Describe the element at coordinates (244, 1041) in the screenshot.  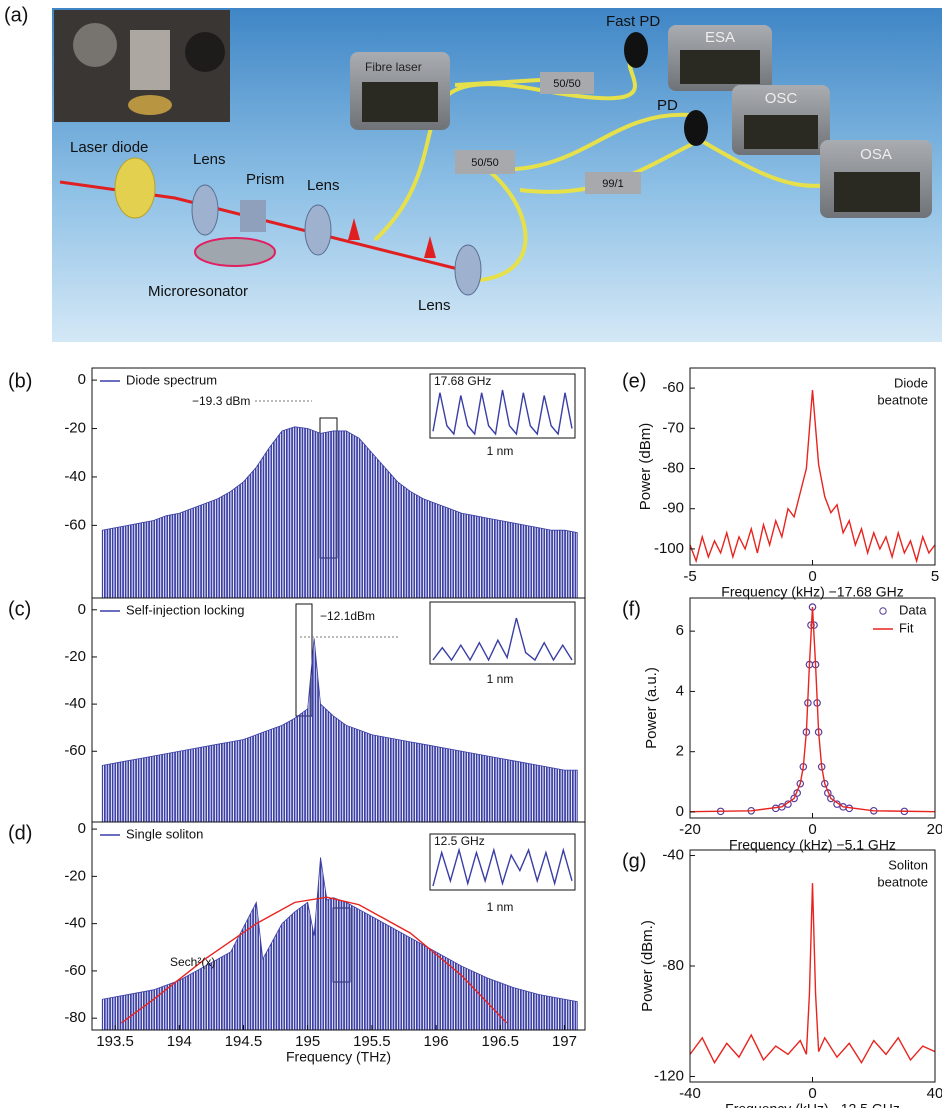
I see `x-tick-label: 194.5` at that location.